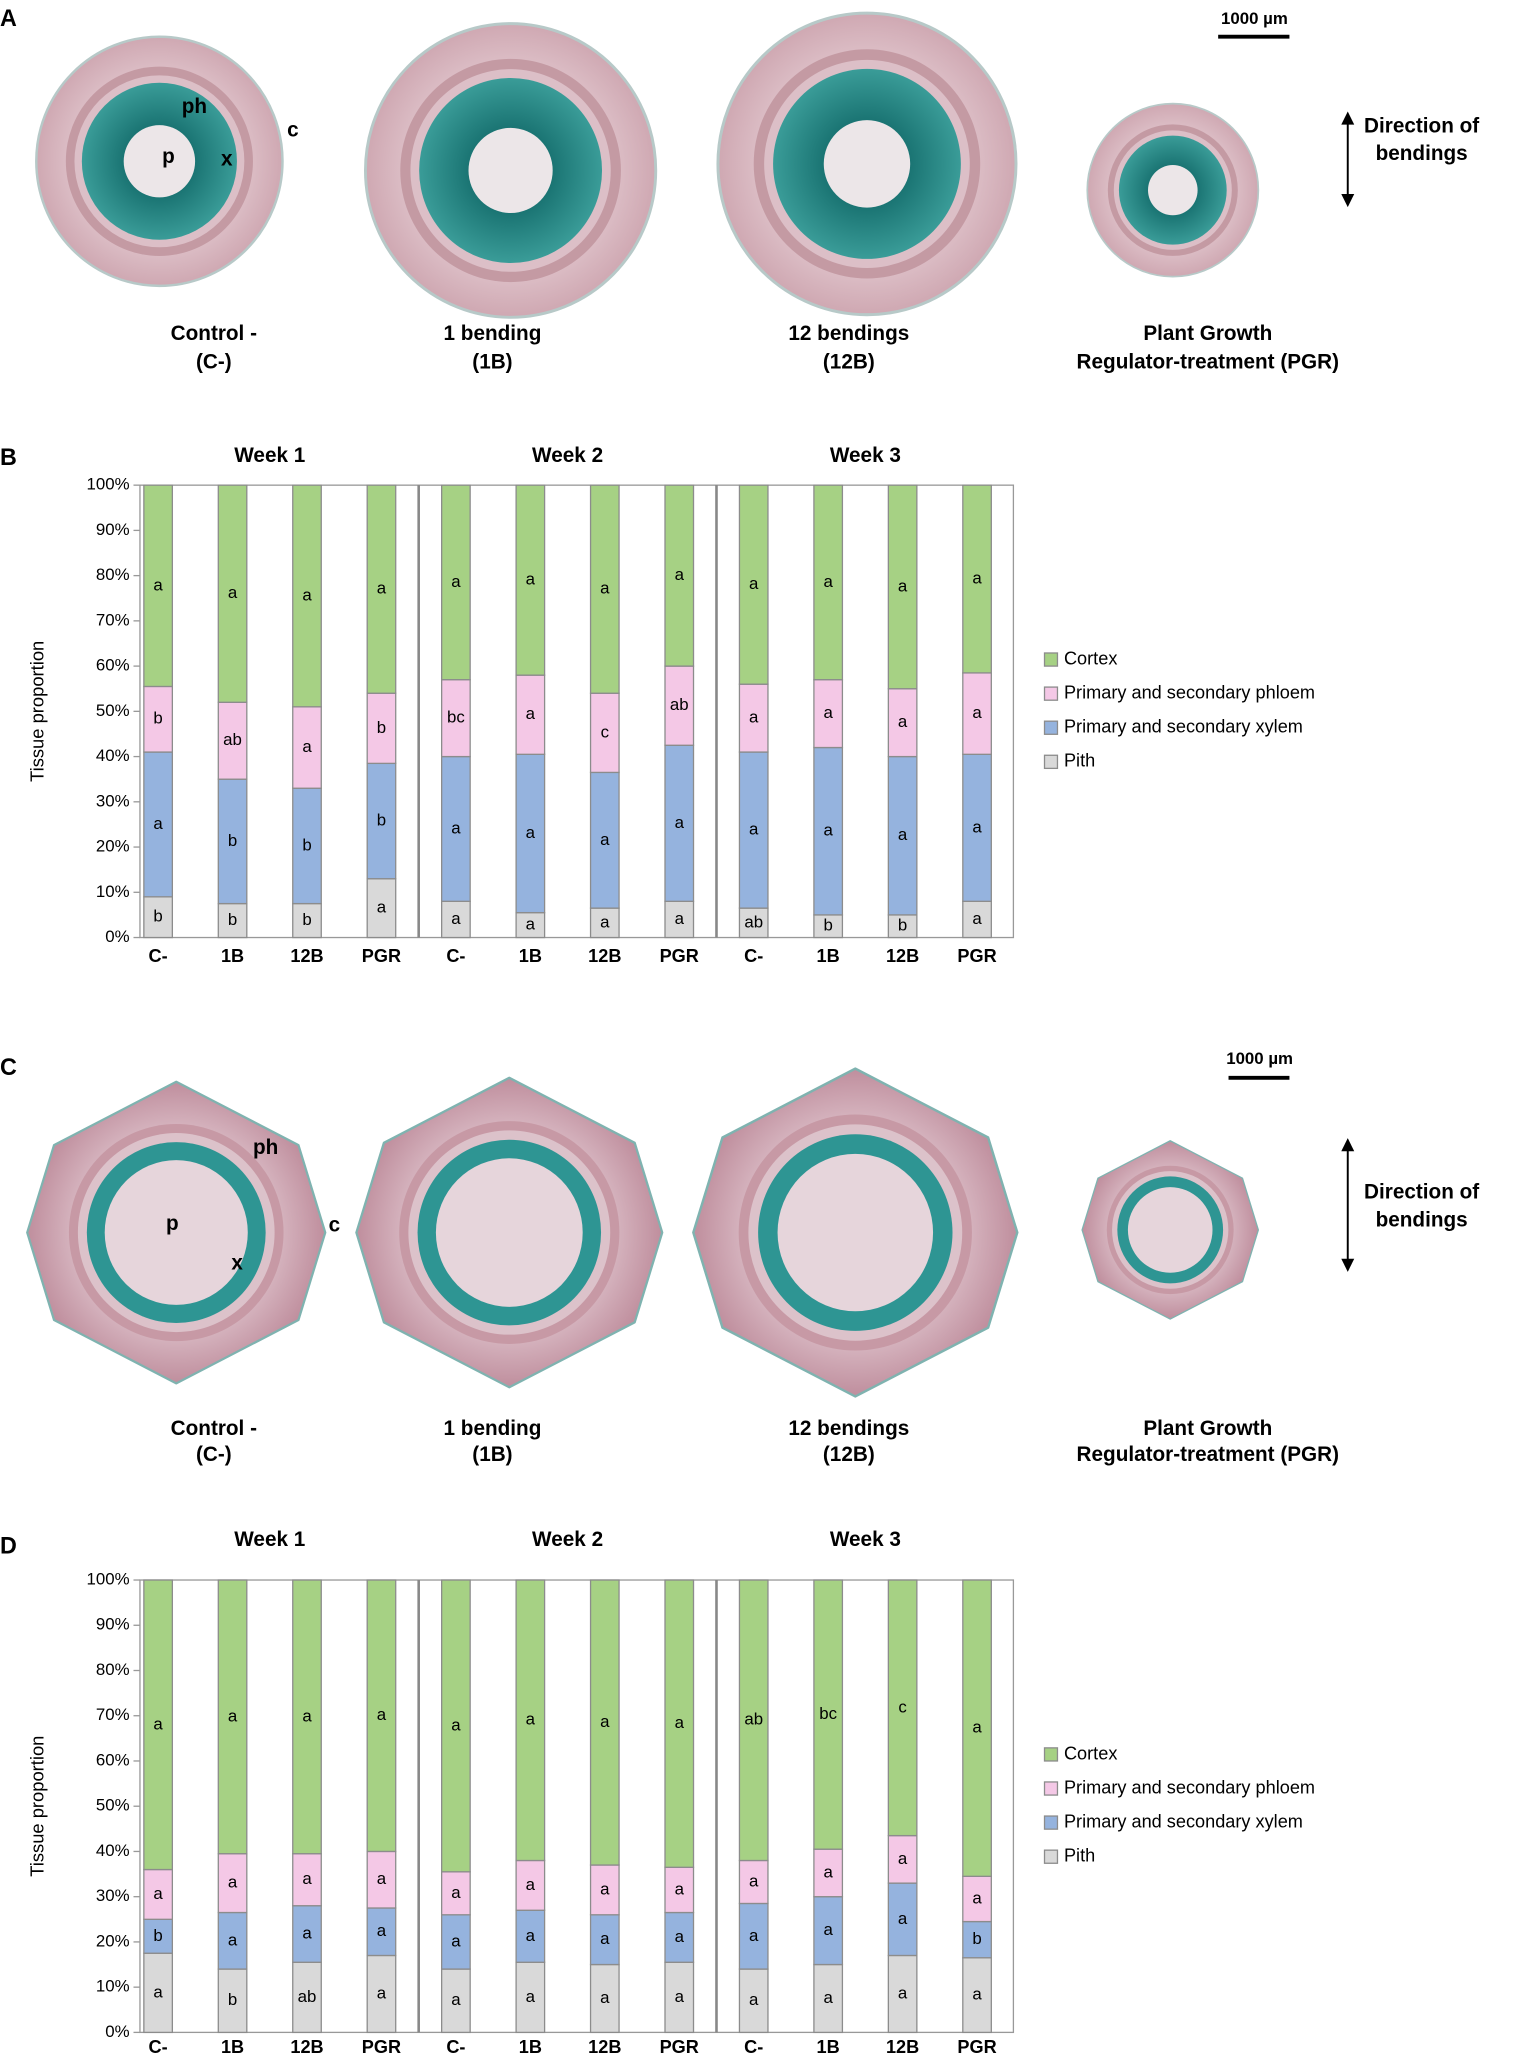 This screenshot has width=1524, height=2056. What do you see at coordinates (1183, 725) in the screenshot?
I see `legend-label: Primary and secondary xylem` at bounding box center [1183, 725].